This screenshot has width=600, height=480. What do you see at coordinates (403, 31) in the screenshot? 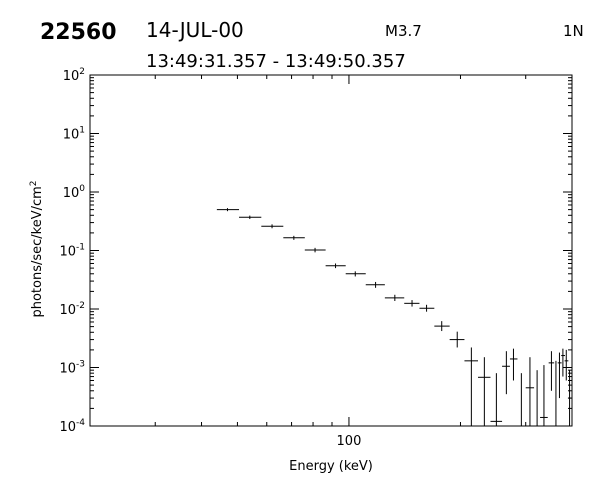
I see `flare-class: M3.7` at bounding box center [403, 31].